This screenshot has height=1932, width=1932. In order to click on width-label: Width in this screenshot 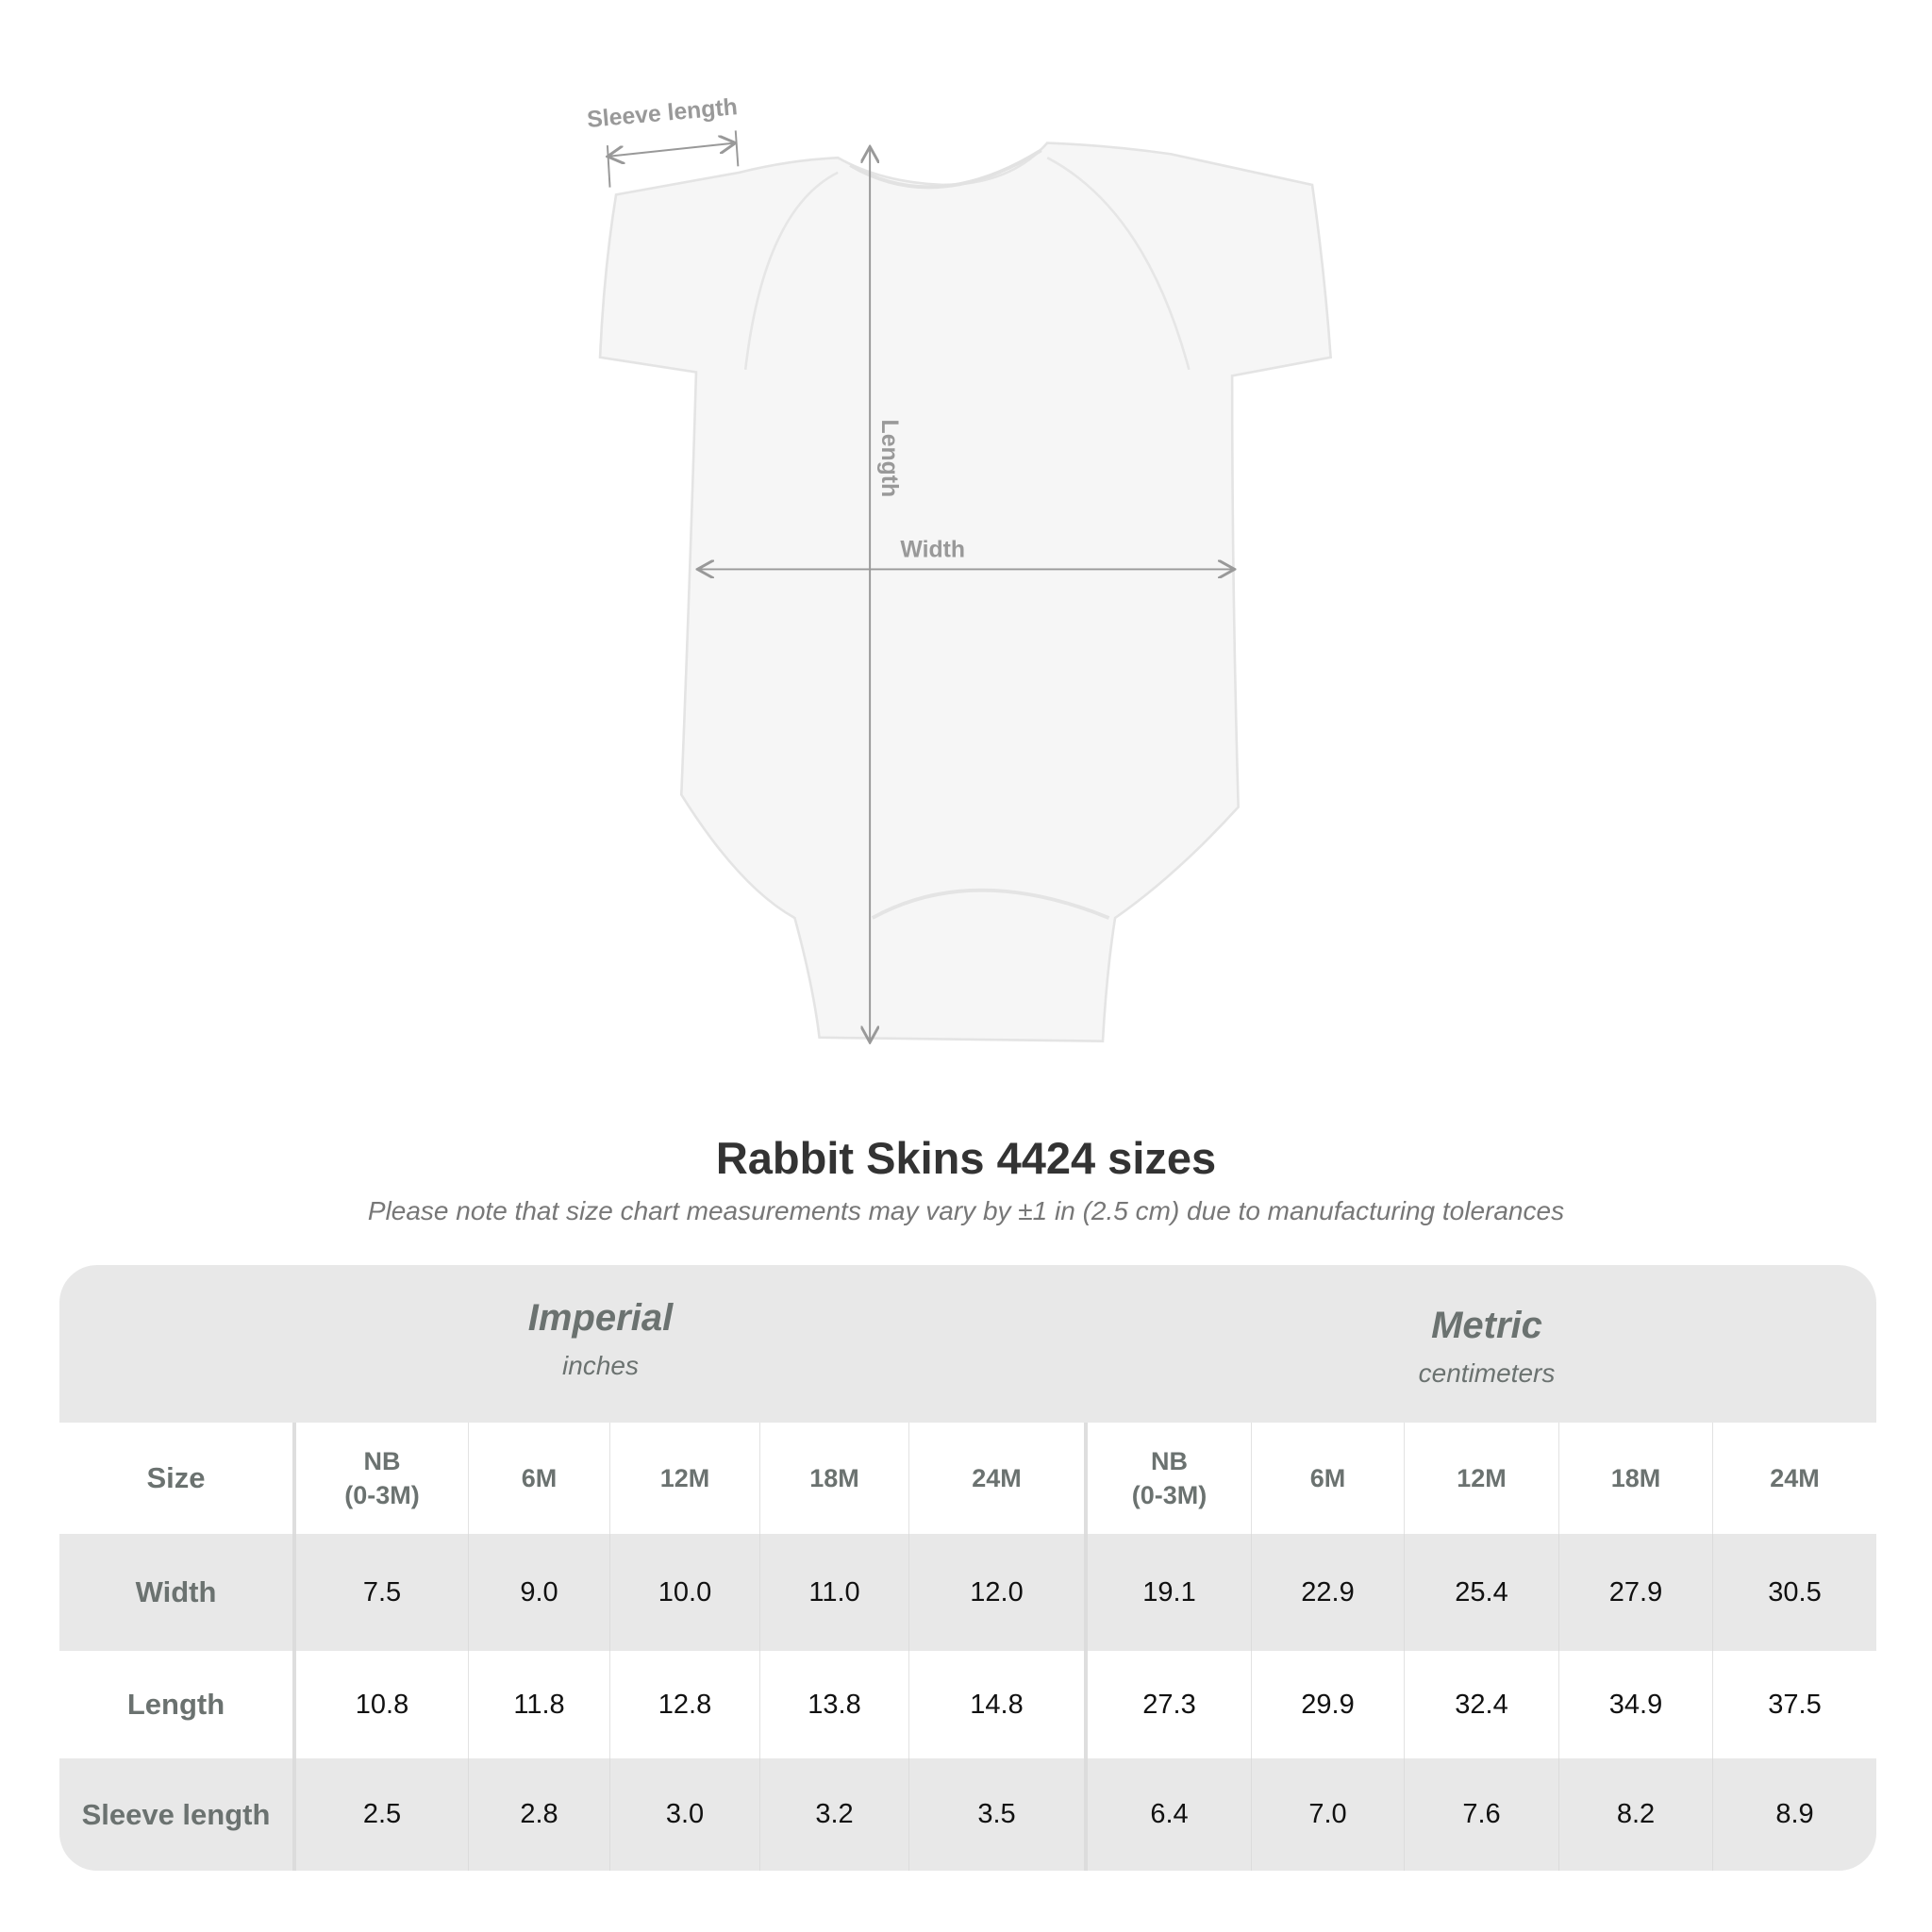, I will do `click(932, 550)`.